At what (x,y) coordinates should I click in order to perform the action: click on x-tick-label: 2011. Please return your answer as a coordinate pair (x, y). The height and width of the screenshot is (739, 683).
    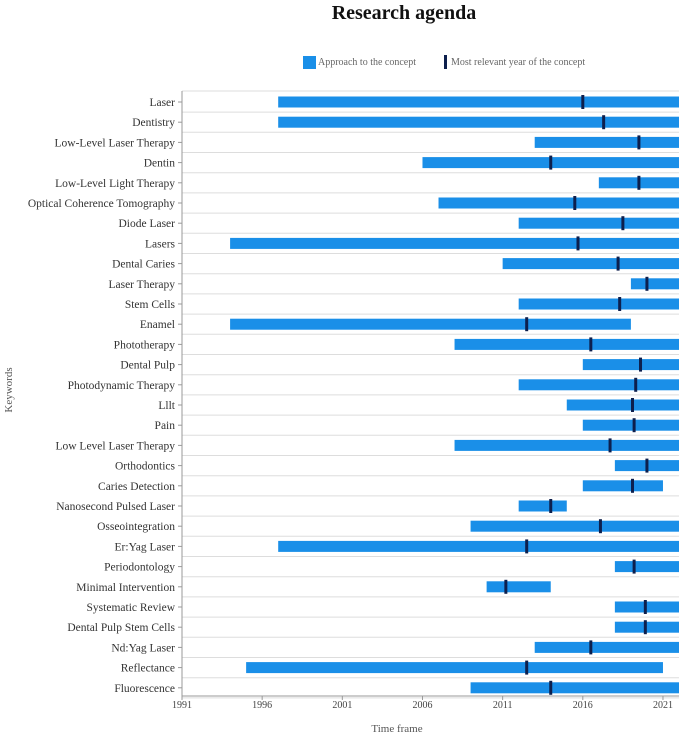
    Looking at the image, I should click on (503, 705).